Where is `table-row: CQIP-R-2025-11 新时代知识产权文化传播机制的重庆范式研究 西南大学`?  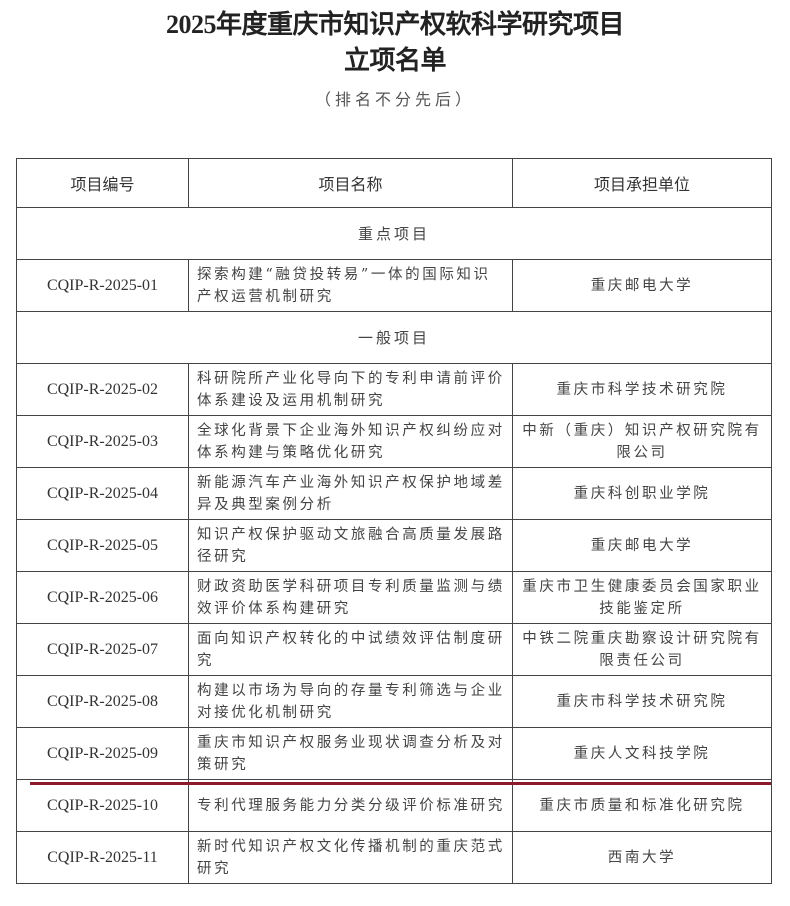 table-row: CQIP-R-2025-11 新时代知识产权文化传播机制的重庆范式研究 西南大学 is located at coordinates (394, 857).